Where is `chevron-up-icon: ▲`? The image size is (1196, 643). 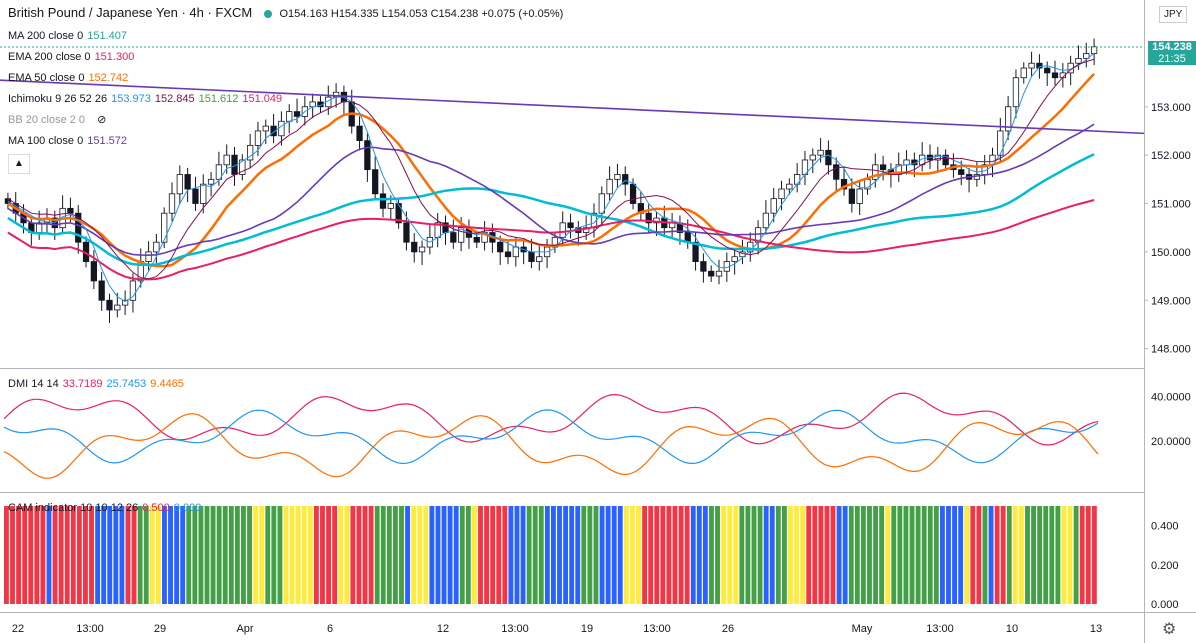 chevron-up-icon: ▲ is located at coordinates (19, 164).